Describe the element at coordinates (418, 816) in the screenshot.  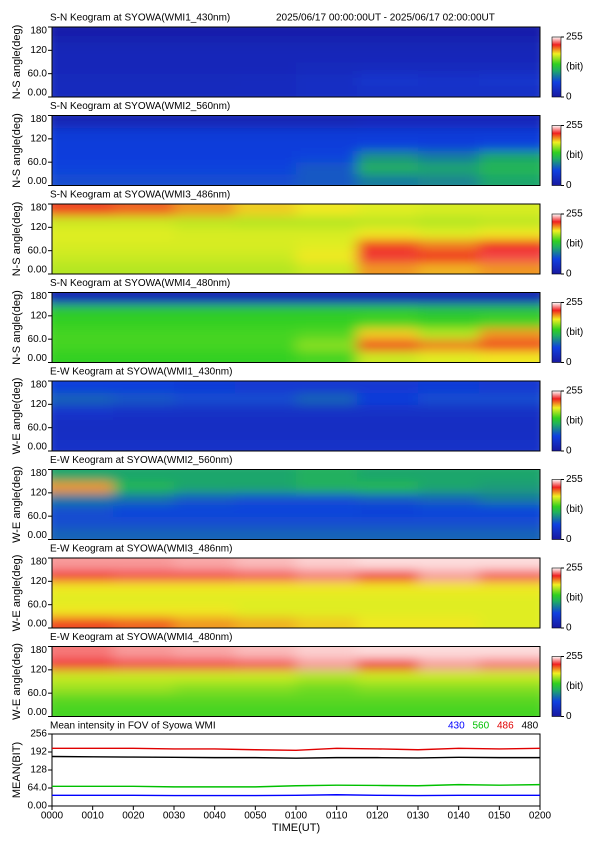
I see `x-tick-label: 0130` at that location.